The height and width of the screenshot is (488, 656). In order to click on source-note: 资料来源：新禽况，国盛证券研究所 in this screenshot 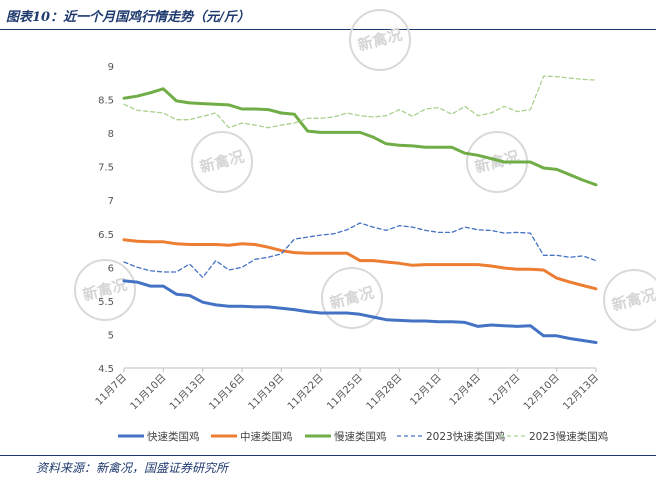, I will do `click(132, 468)`.